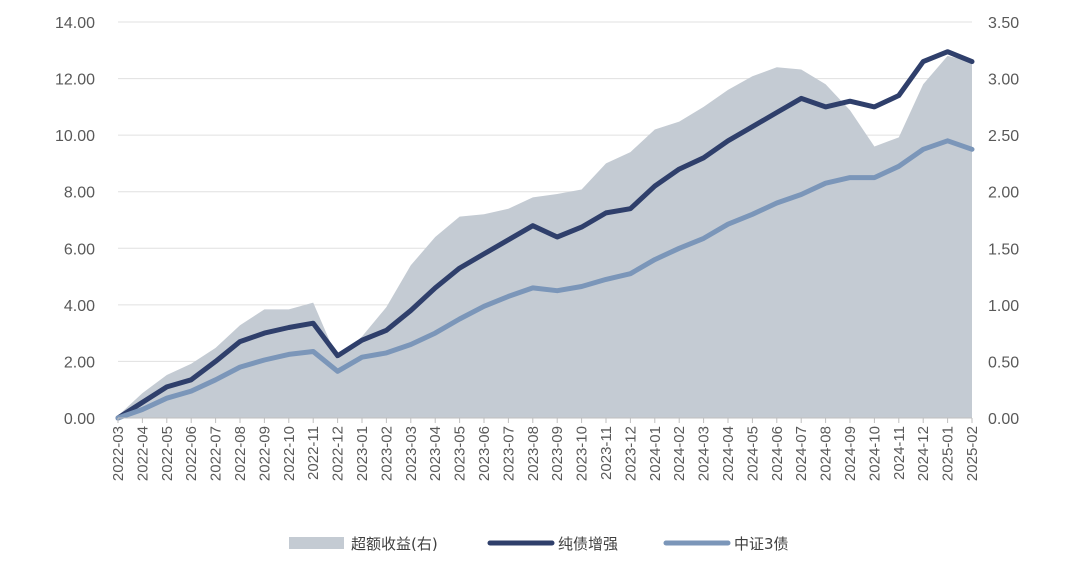  What do you see at coordinates (338, 453) in the screenshot?
I see `x-tick-label: 2022-12` at bounding box center [338, 453].